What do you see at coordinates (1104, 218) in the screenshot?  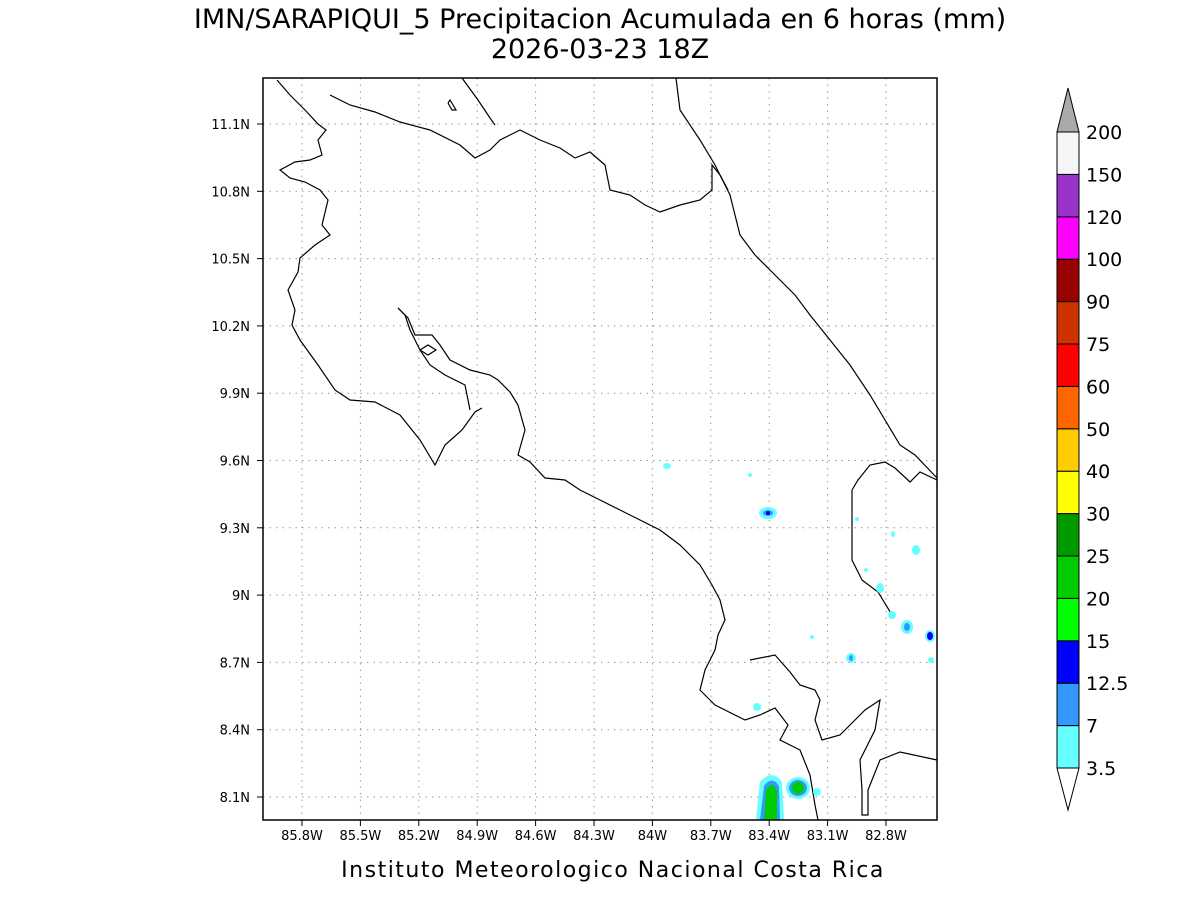 I see `colorbar-label: 120` at bounding box center [1104, 218].